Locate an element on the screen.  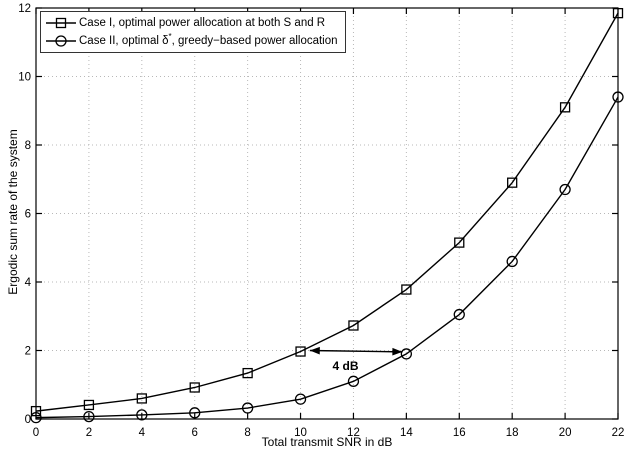
y-tick-label: 8 is located at coordinates (28, 146).